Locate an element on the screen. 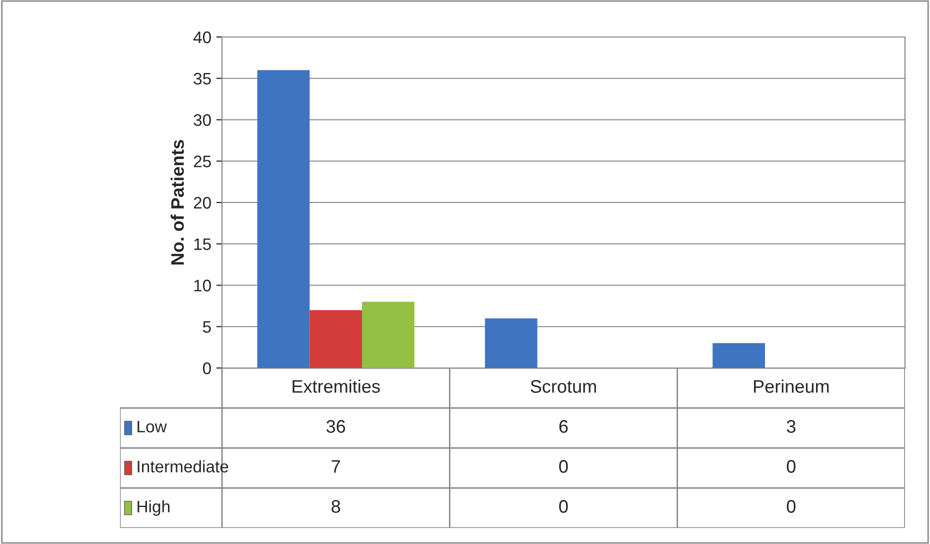 This screenshot has height=544, width=930. data-label: 36 is located at coordinates (336, 426).